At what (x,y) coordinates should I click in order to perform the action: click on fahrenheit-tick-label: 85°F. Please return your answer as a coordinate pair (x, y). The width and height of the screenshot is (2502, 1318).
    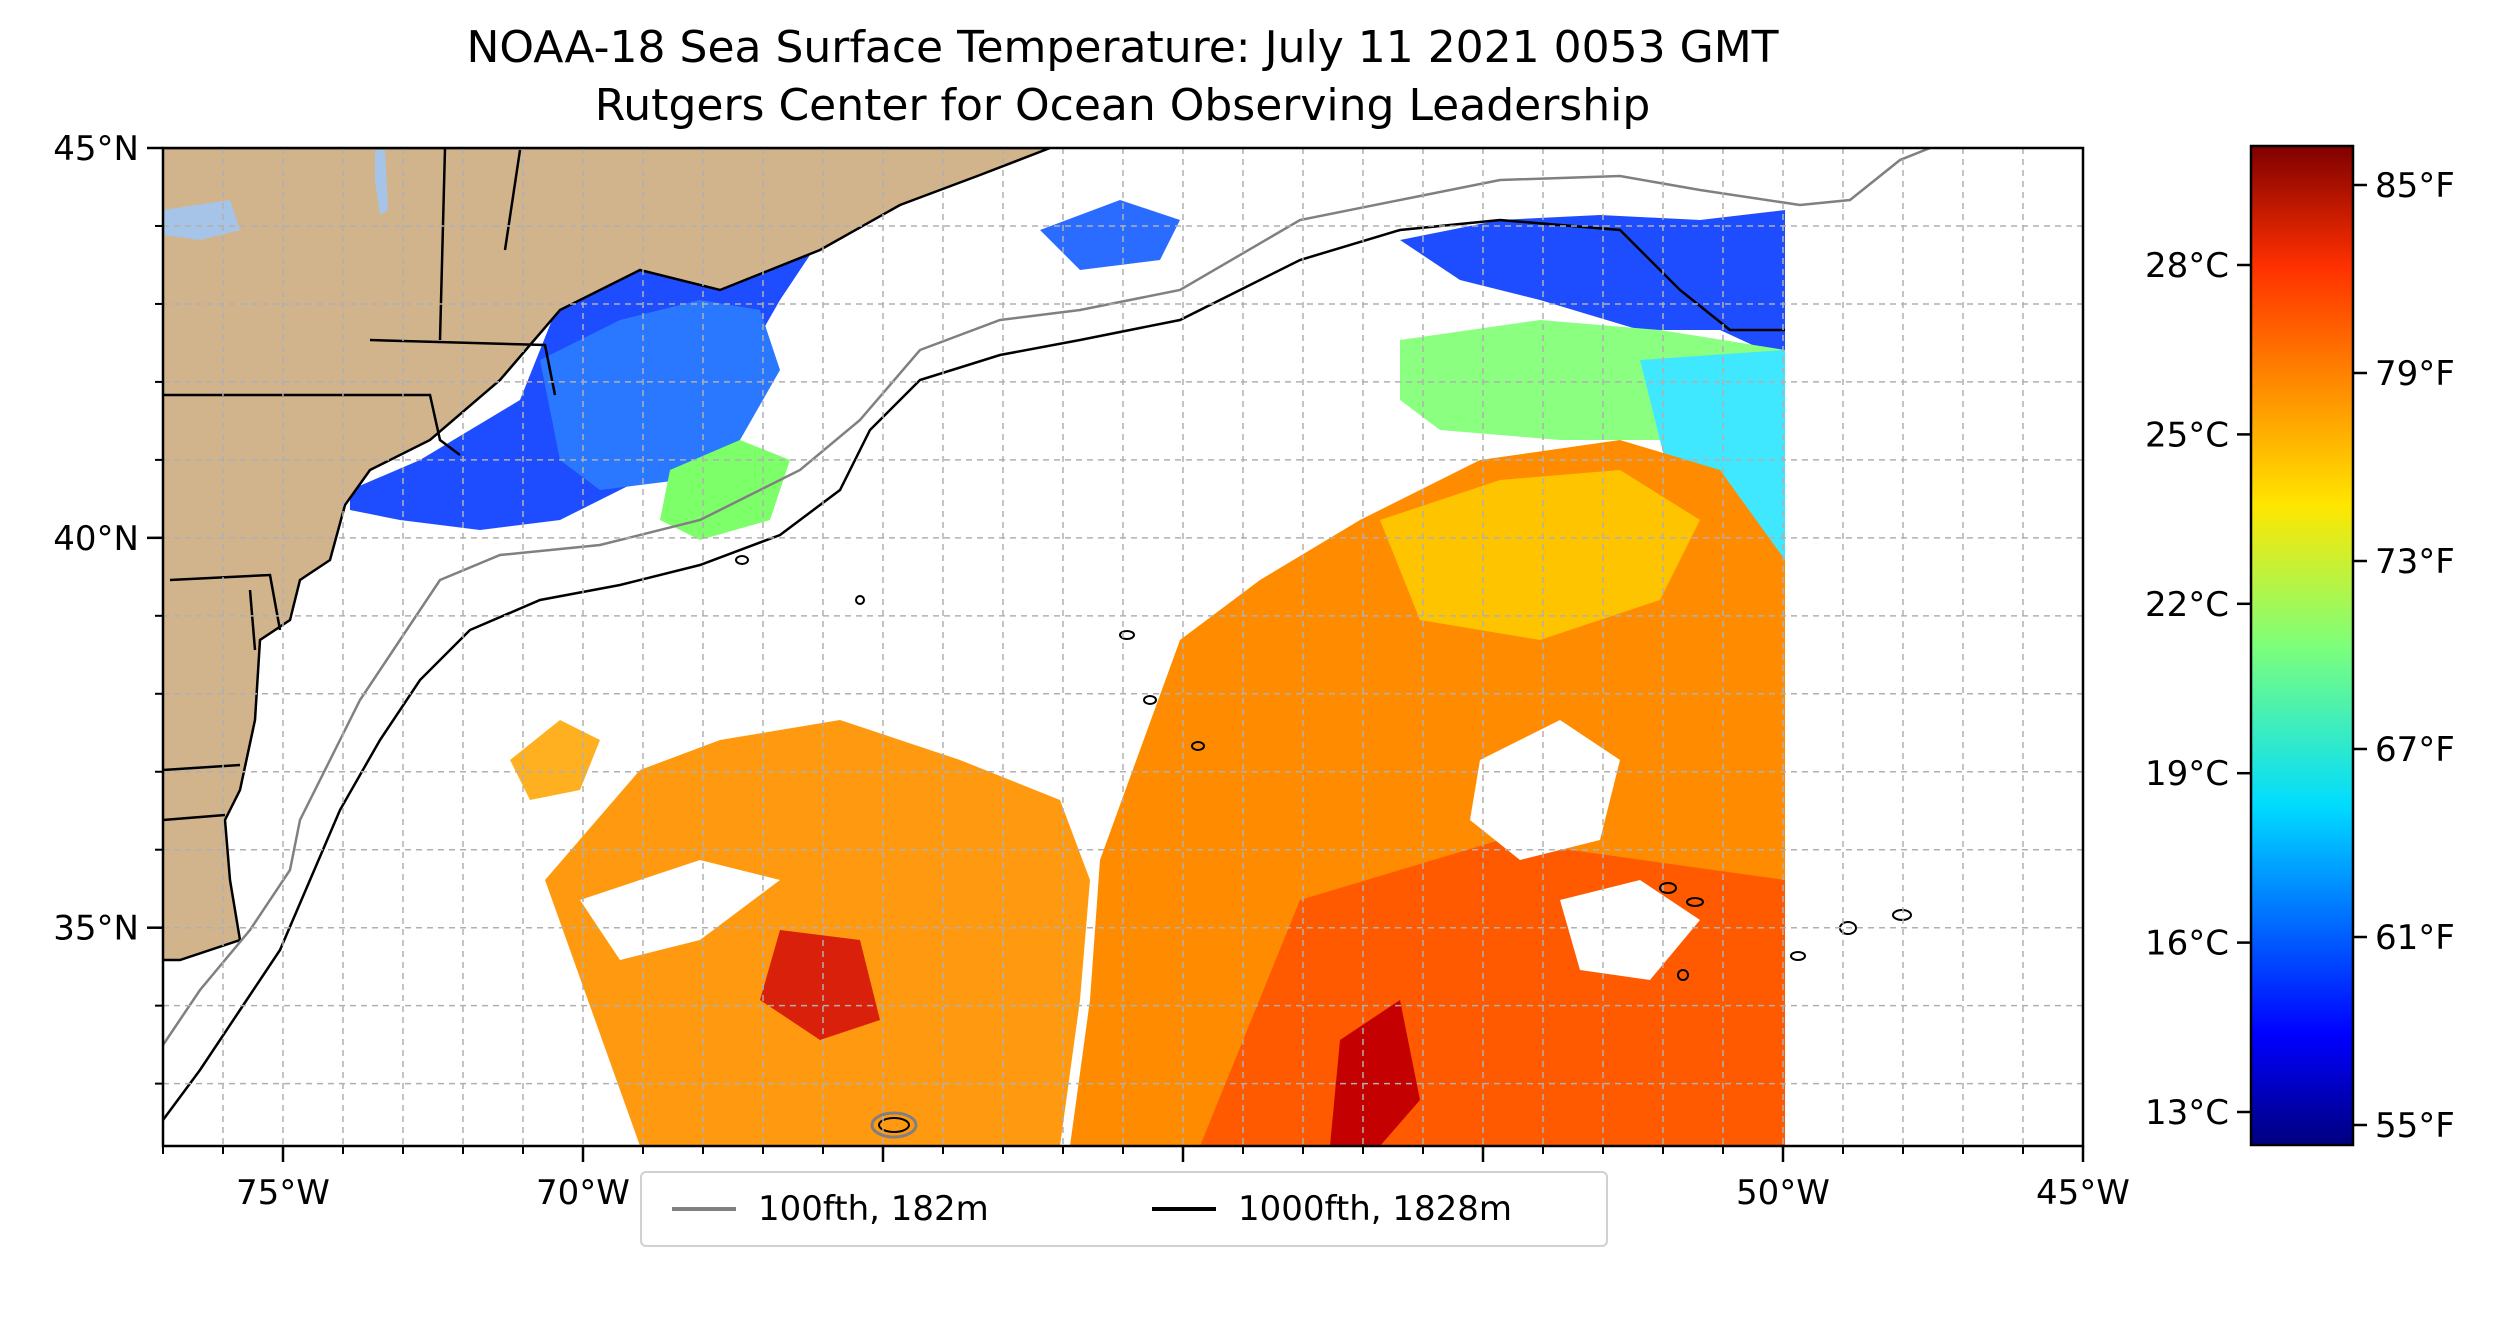
    Looking at the image, I should click on (2415, 186).